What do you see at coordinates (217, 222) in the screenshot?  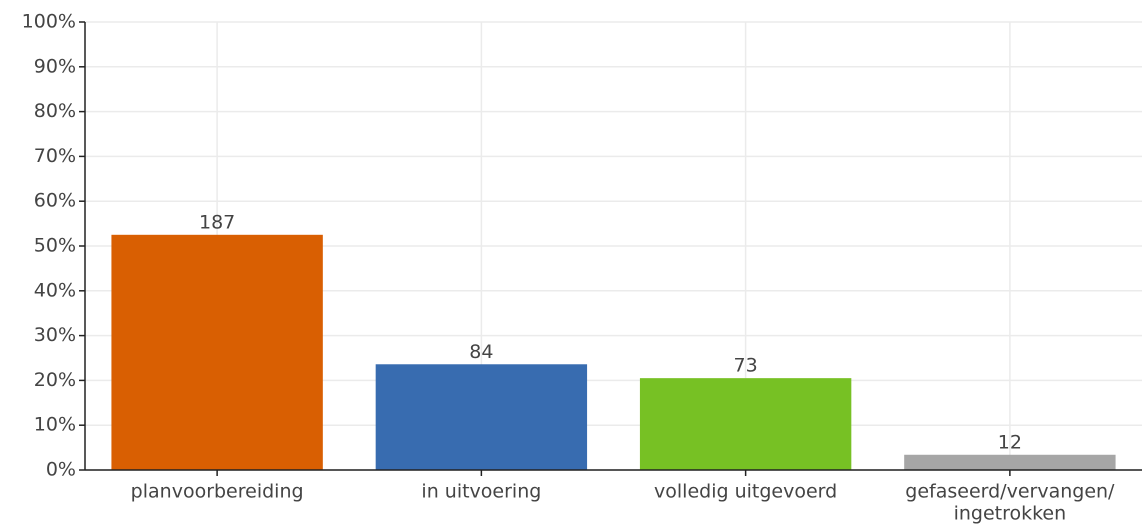 I see `data-label: 187` at bounding box center [217, 222].